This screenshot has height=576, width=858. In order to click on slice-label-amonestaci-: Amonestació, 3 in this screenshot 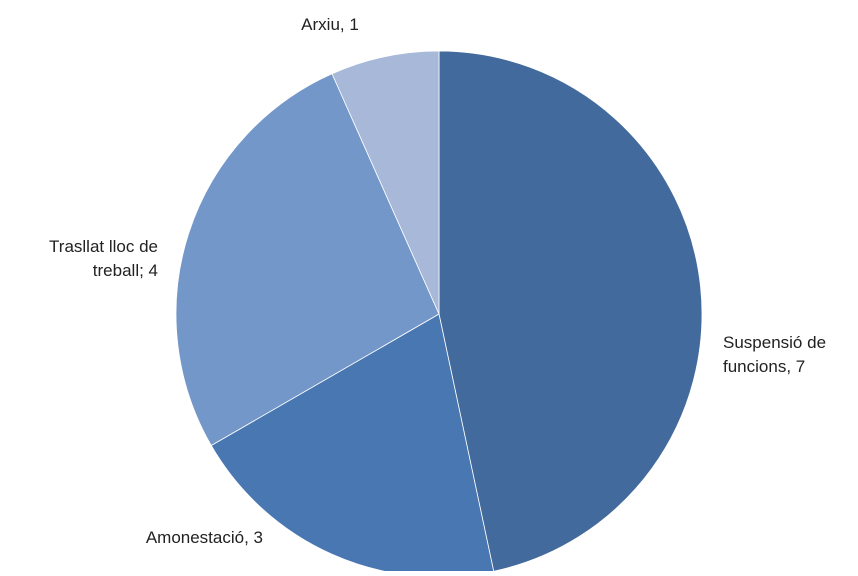, I will do `click(204, 537)`.